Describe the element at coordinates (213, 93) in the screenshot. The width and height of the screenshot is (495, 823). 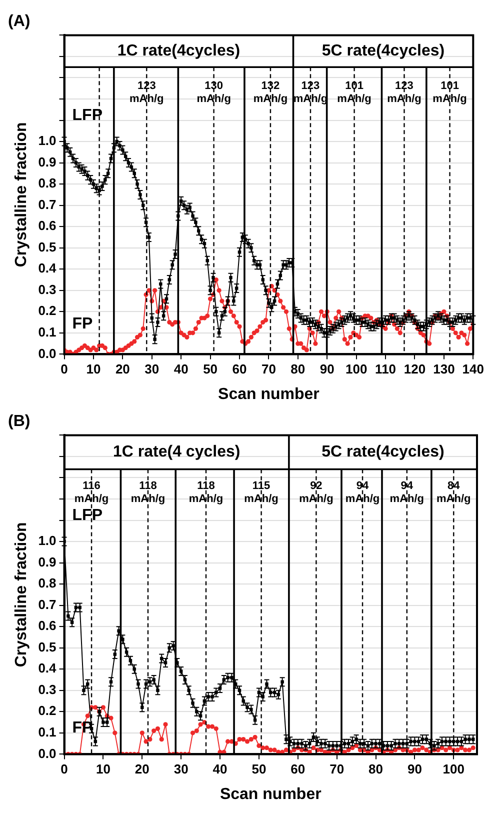
I see `annotation: 130 mAh/g` at that location.